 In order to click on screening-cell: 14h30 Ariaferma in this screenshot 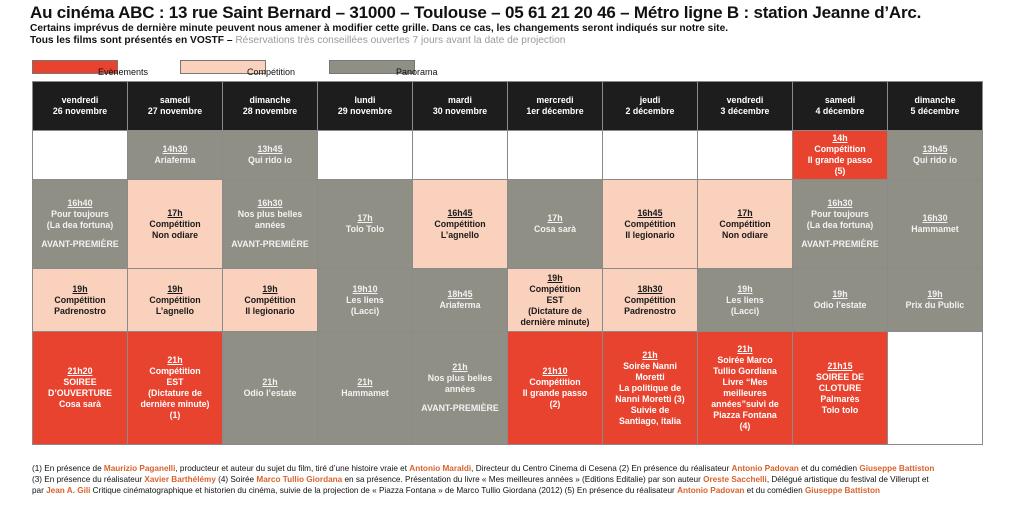, I will do `click(175, 155)`.